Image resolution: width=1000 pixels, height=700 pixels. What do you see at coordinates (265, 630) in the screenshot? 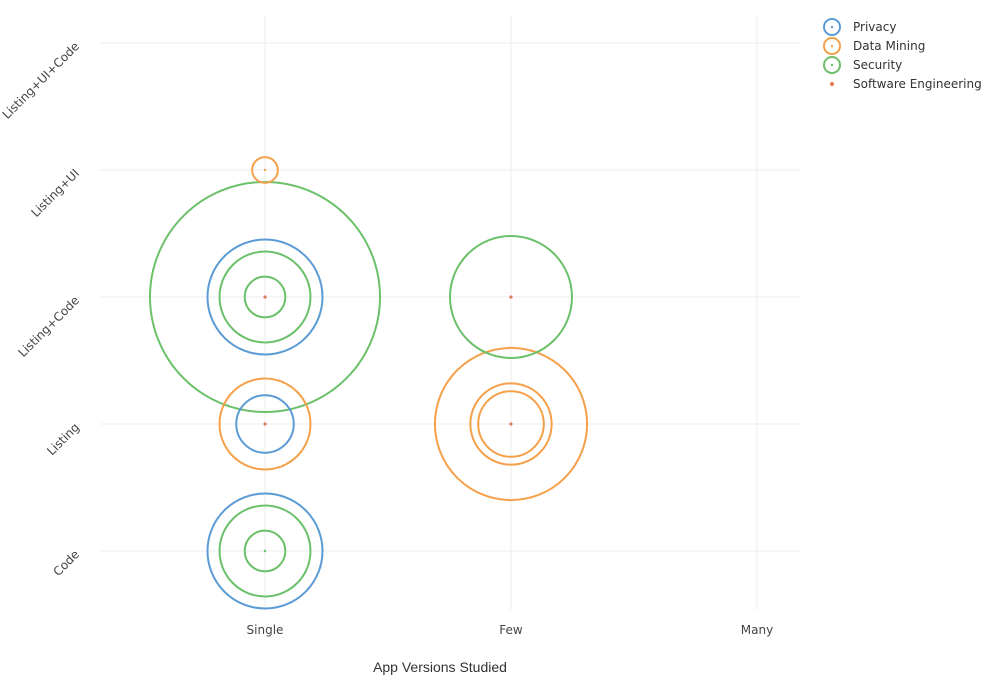
I see `x-tick-label-single: Single` at bounding box center [265, 630].